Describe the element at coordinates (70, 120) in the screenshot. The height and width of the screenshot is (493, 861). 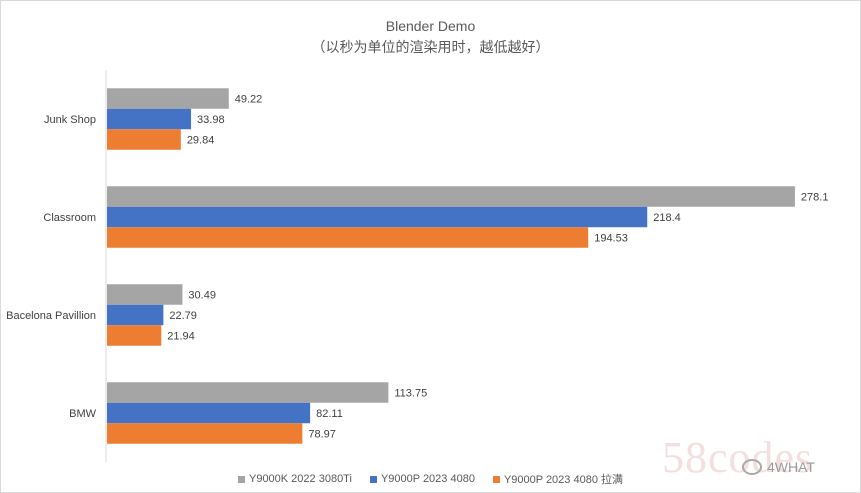
I see `category-label: Junk Shop` at that location.